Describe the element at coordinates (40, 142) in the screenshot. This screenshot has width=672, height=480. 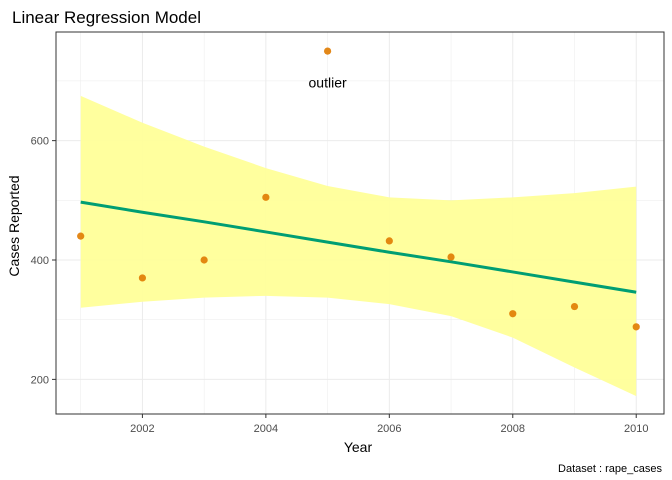
I see `y-tick-label: 600` at that location.